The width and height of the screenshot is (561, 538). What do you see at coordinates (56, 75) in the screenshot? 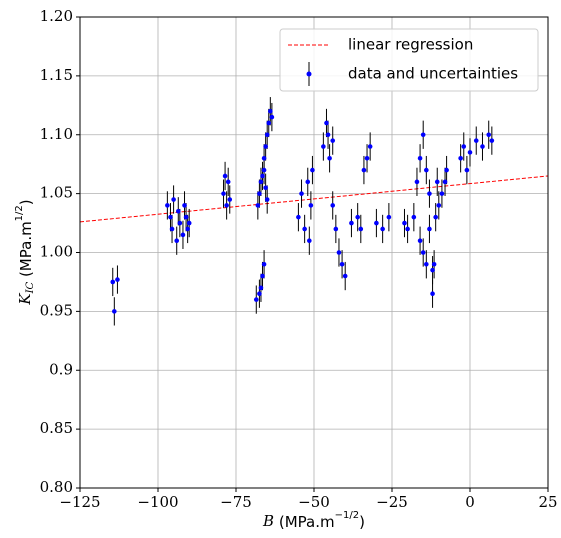
I see `y-tick-label: 1.15` at bounding box center [56, 75].